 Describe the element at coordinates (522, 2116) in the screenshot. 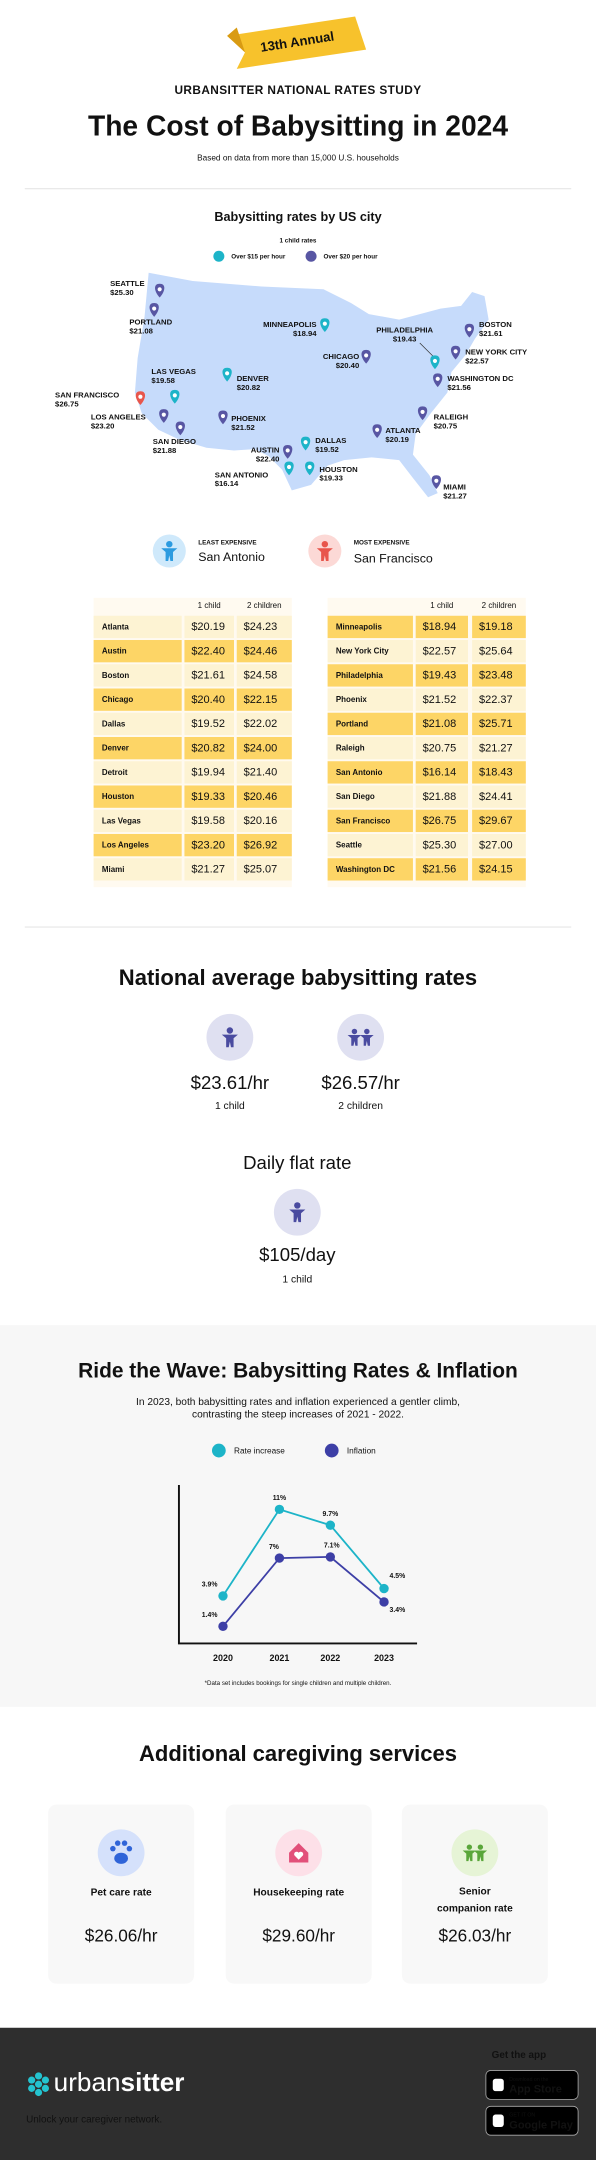

I see `badge-small: GET IT ON` at that location.